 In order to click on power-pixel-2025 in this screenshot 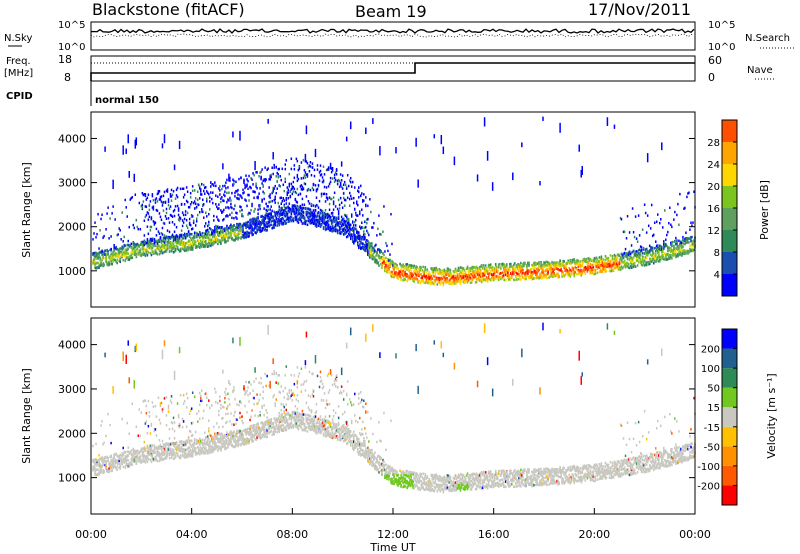, I will do `click(218, 244)`.